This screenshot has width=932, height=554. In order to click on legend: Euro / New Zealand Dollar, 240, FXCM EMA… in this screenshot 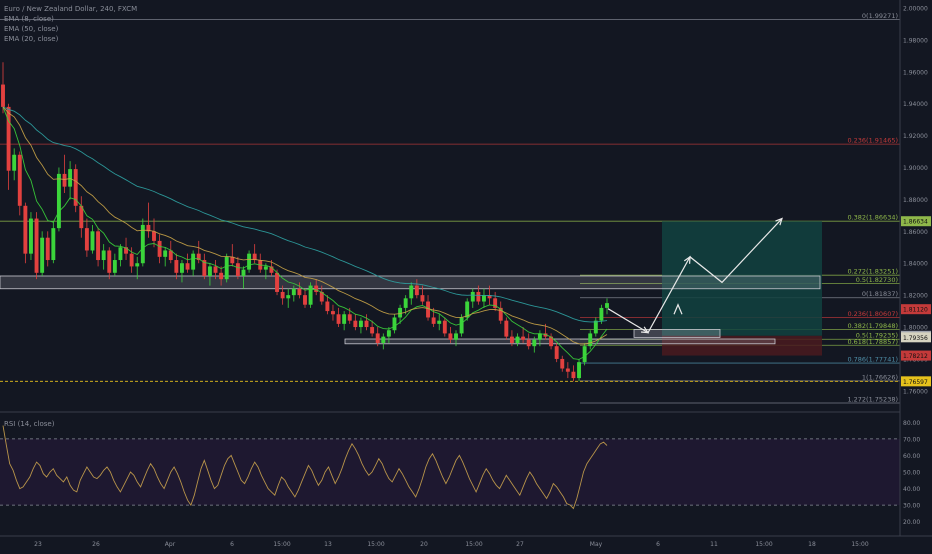, I will do `click(70, 24)`.